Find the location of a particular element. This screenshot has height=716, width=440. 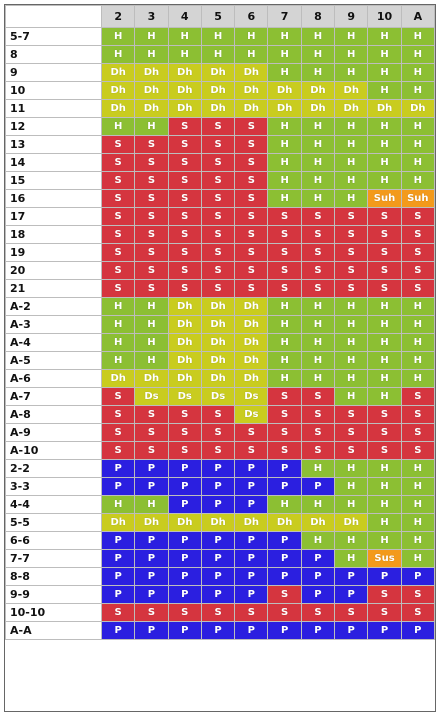

dealer-header-row: 2 3 4 5 6 7 8 9 10 A is located at coordinates (220, 16).